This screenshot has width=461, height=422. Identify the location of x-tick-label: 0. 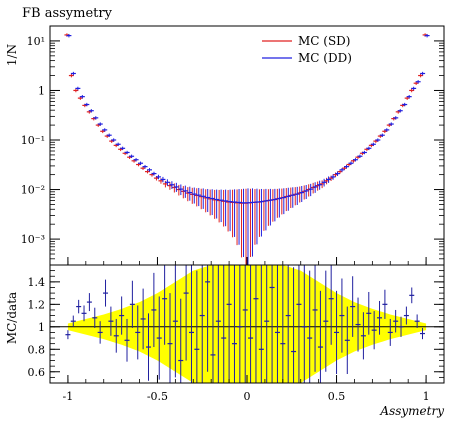
(247, 396).